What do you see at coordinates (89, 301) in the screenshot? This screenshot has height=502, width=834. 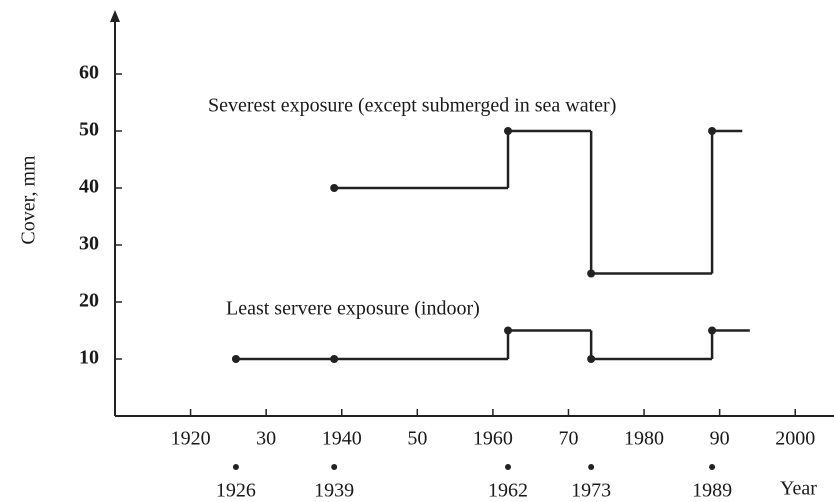 I see `y-tick-label: 20` at bounding box center [89, 301].